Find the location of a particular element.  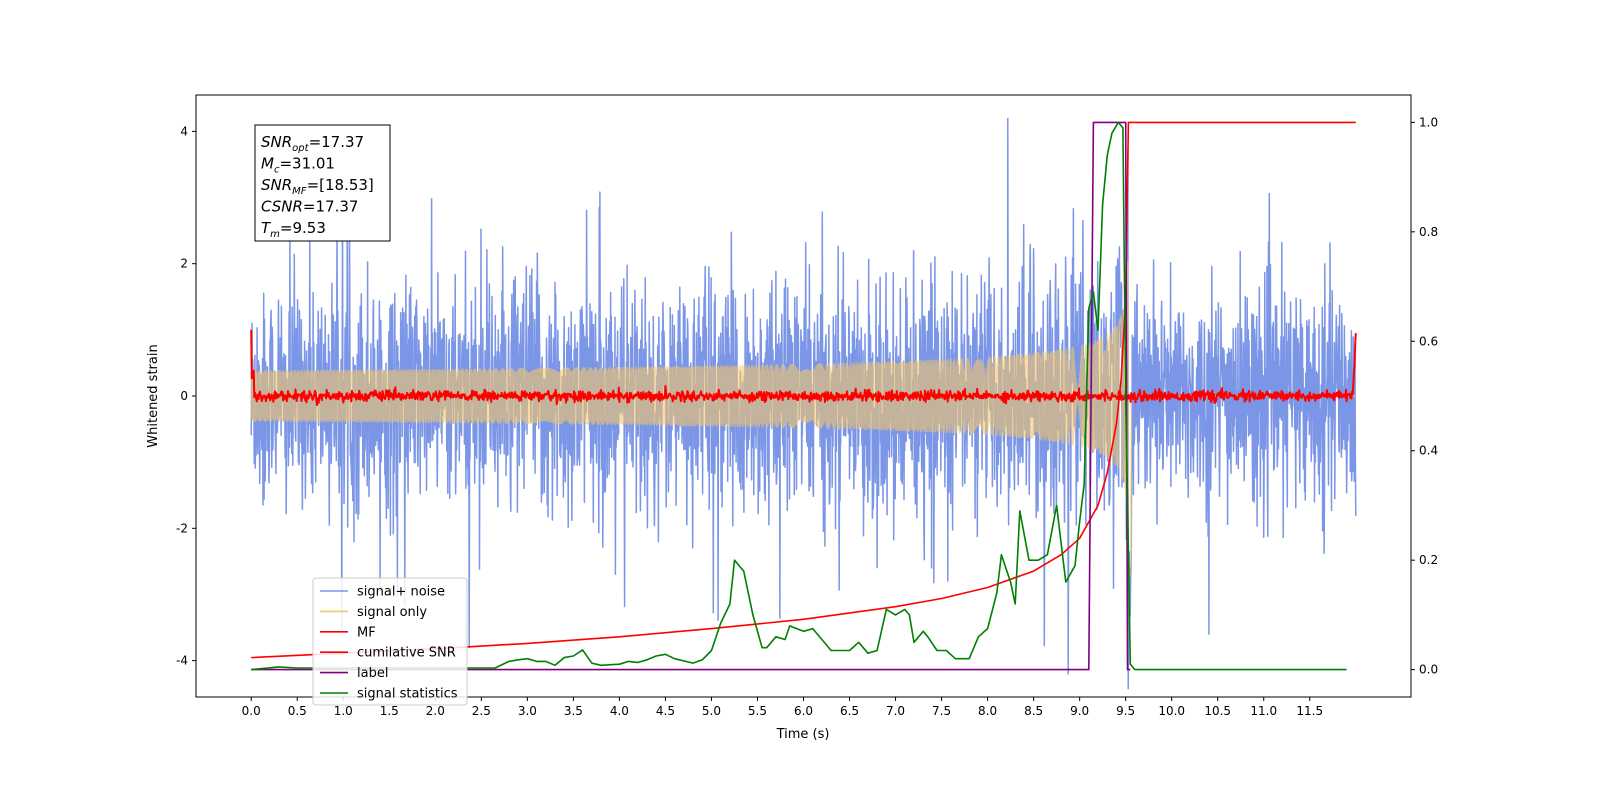

legend-label: cumilative SNR is located at coordinates (406, 653).